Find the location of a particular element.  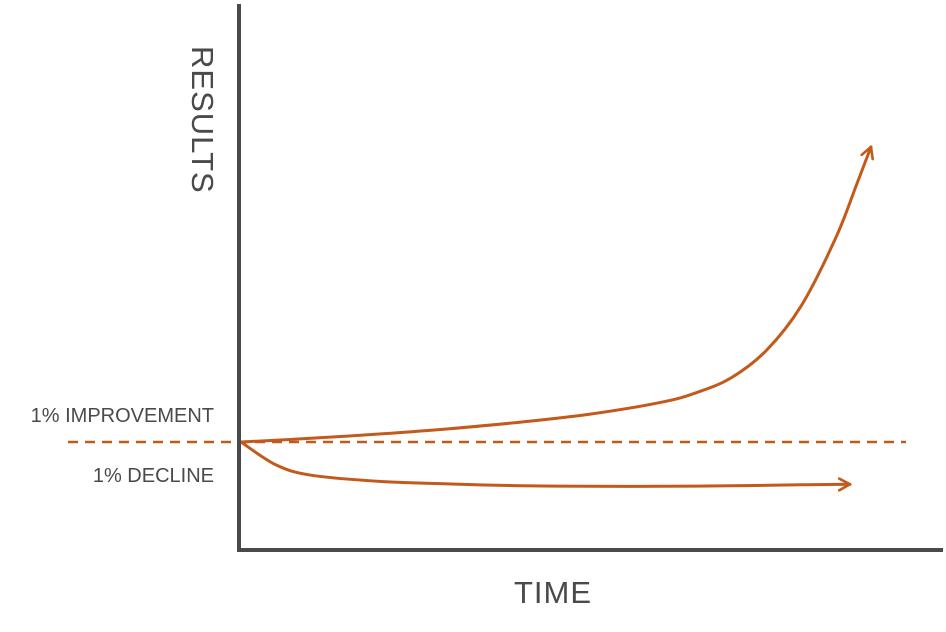

series-label-improvement: 1% IMPROVEMENT is located at coordinates (122, 416).